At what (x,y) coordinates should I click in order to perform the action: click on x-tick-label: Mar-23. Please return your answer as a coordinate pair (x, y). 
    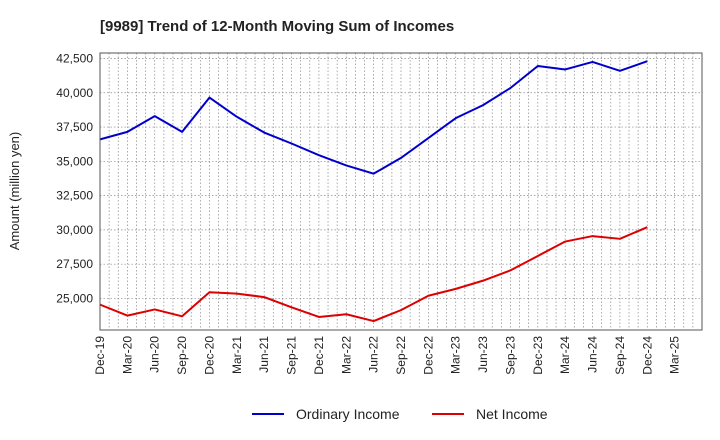
    Looking at the image, I should click on (456, 355).